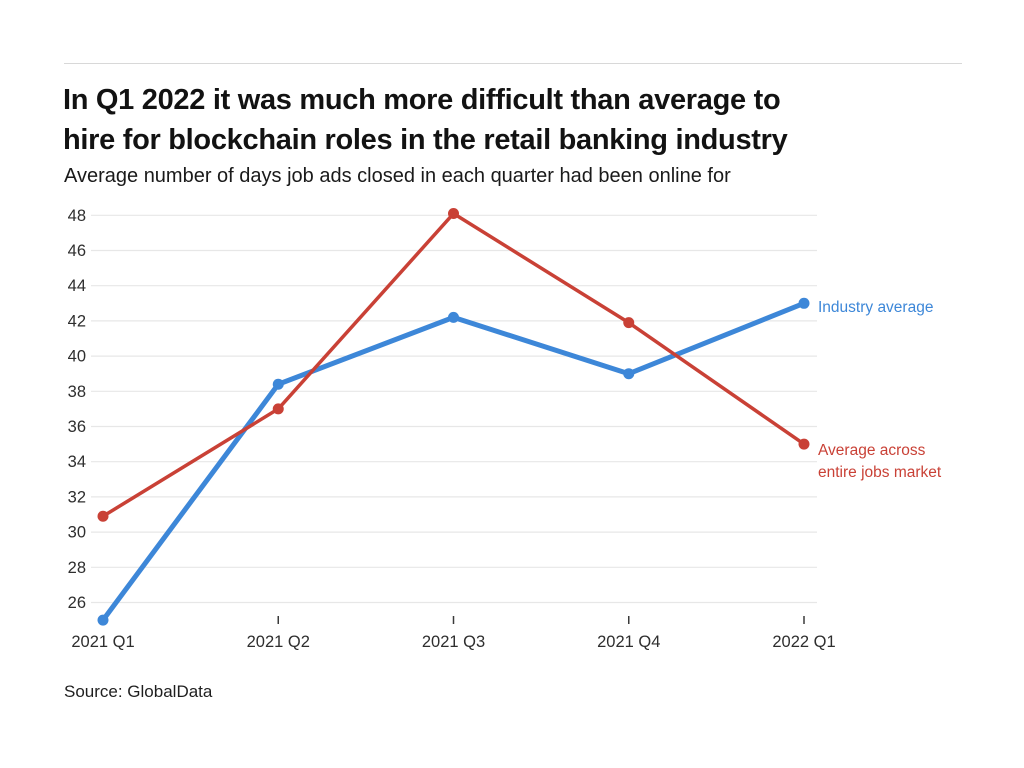 This screenshot has width=1024, height=768. Describe the element at coordinates (453, 642) in the screenshot. I see `x-tick-label: 2021 Q3` at that location.